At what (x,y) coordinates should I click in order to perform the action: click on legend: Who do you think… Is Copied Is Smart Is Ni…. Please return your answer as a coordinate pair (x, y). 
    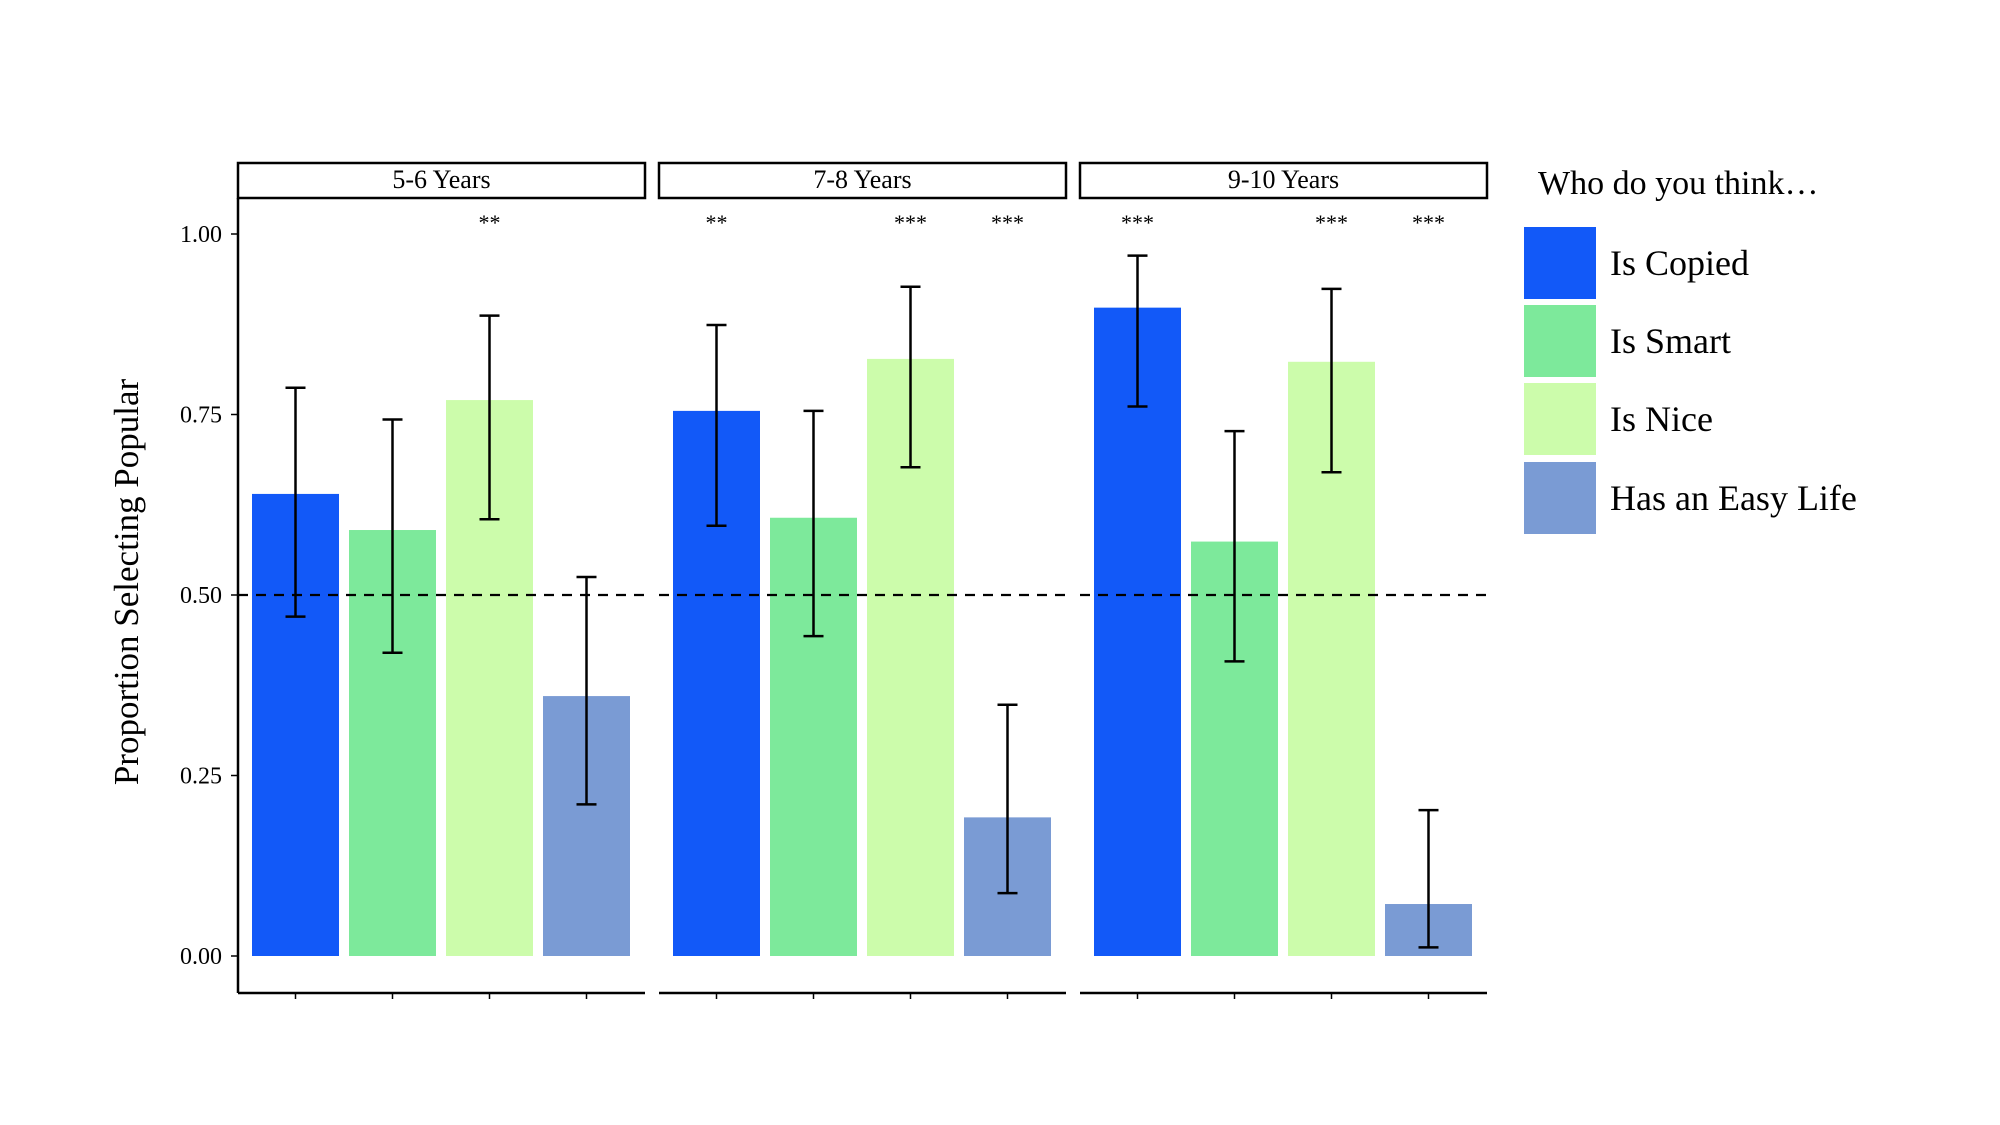
    Looking at the image, I should click on (1690, 349).